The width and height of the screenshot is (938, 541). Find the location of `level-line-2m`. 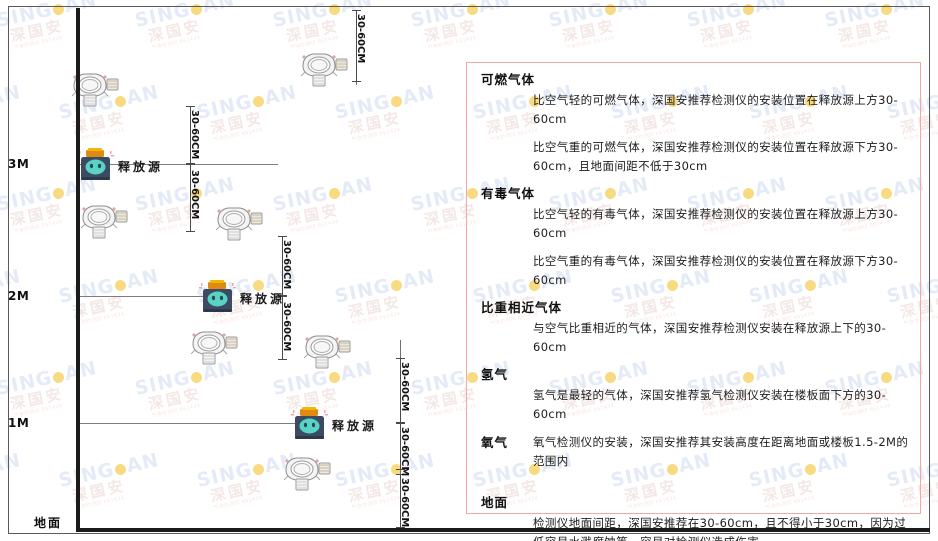

level-line-2m is located at coordinates (143, 296).